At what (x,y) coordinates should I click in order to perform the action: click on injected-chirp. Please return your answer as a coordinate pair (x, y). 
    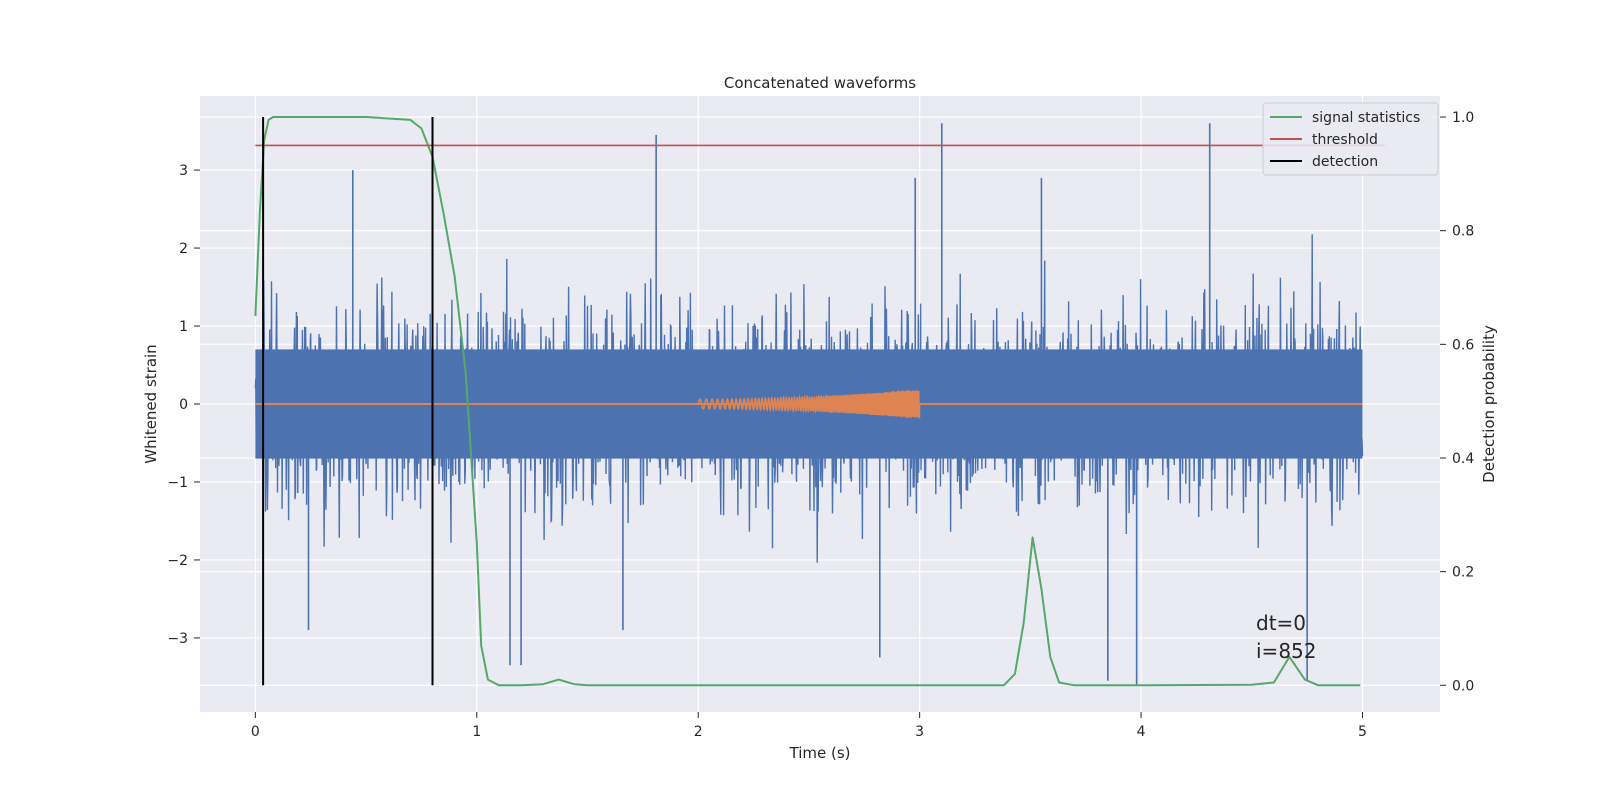
    Looking at the image, I should click on (809, 404).